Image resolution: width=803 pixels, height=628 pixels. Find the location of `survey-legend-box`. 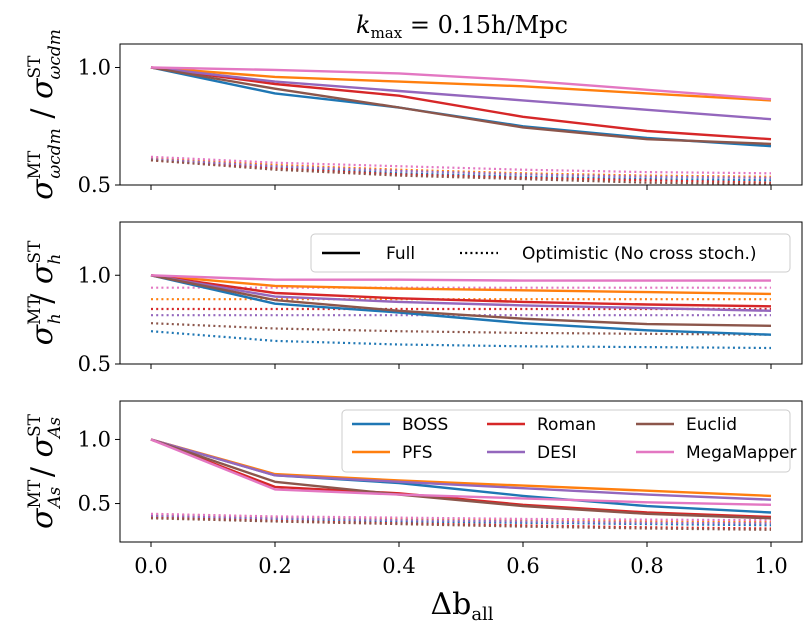

survey-legend-box is located at coordinates (566, 441).